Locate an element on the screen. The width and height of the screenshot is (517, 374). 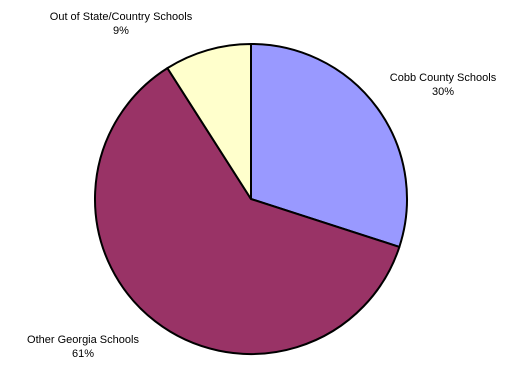
pie-slice-out-of-state-country-schools is located at coordinates (209, 121).